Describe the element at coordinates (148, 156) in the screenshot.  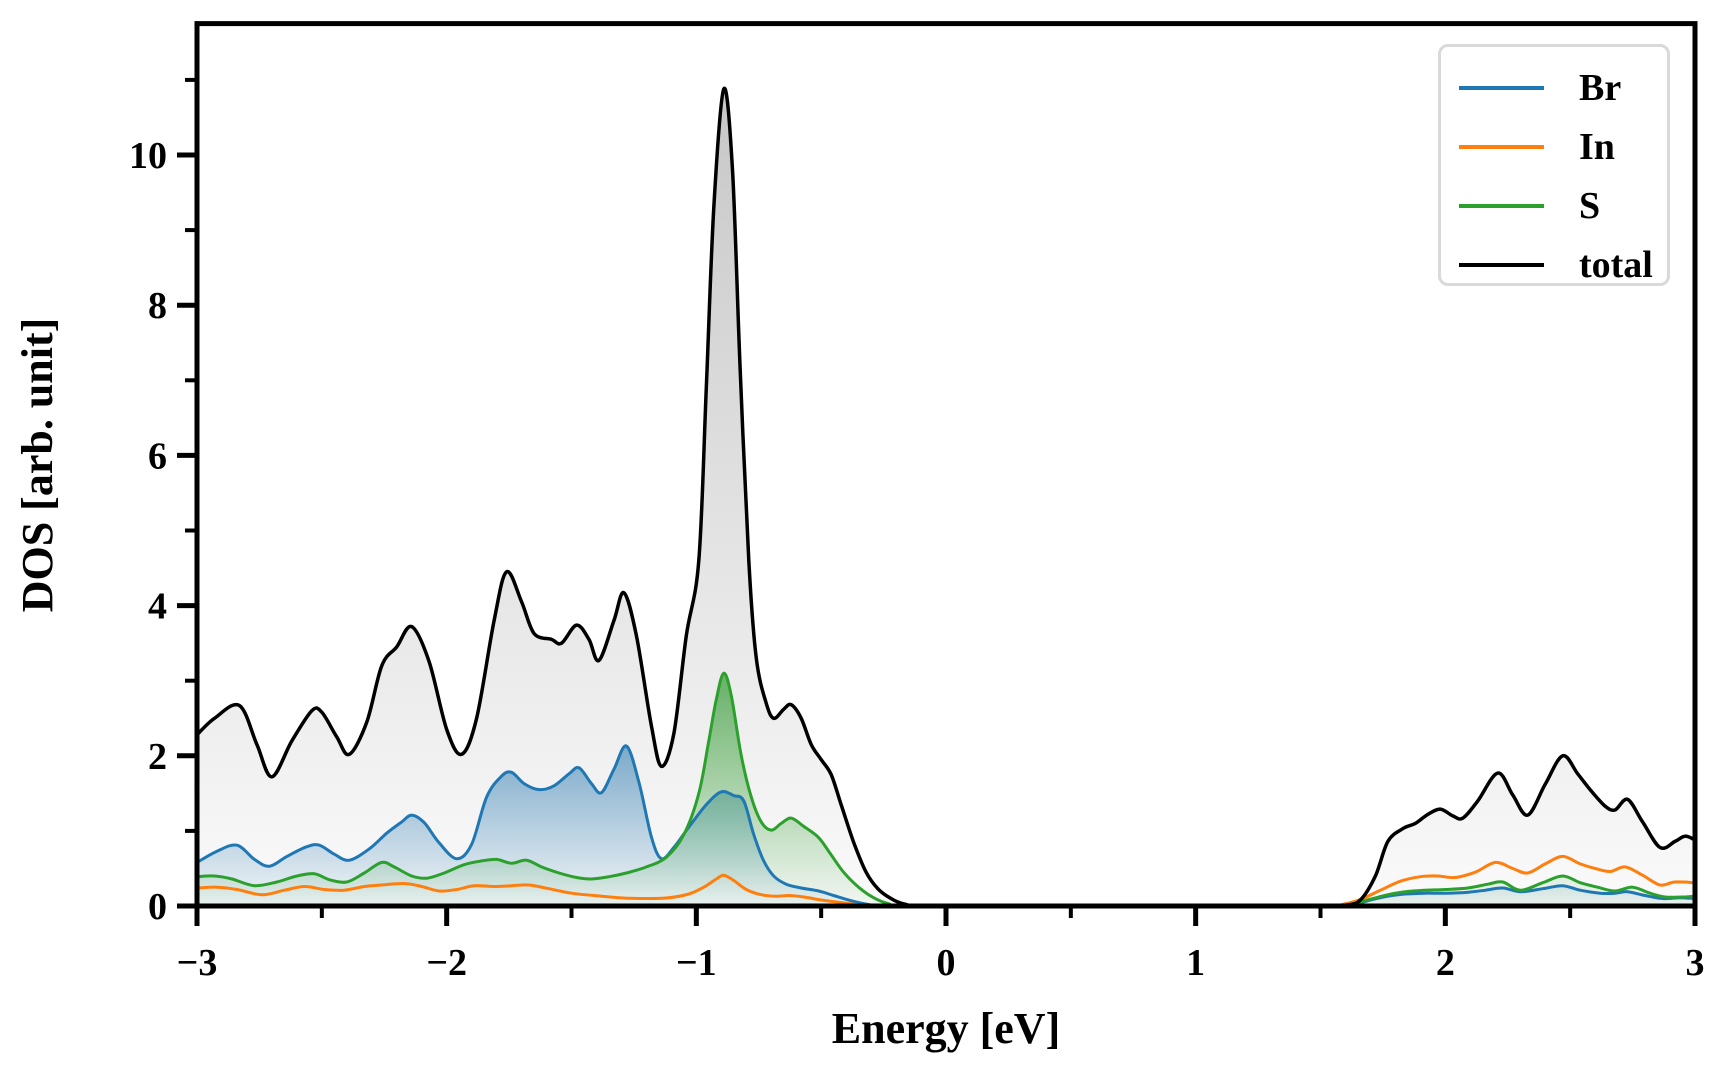
I see `y-tick-label: 10` at that location.